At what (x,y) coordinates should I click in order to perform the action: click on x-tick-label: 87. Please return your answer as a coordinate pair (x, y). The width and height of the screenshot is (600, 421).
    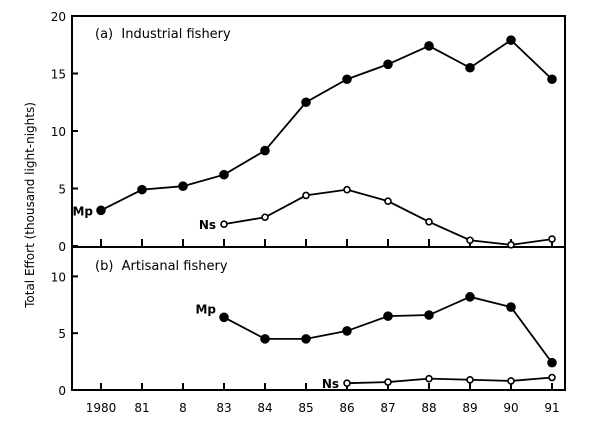
    Looking at the image, I should click on (387, 408).